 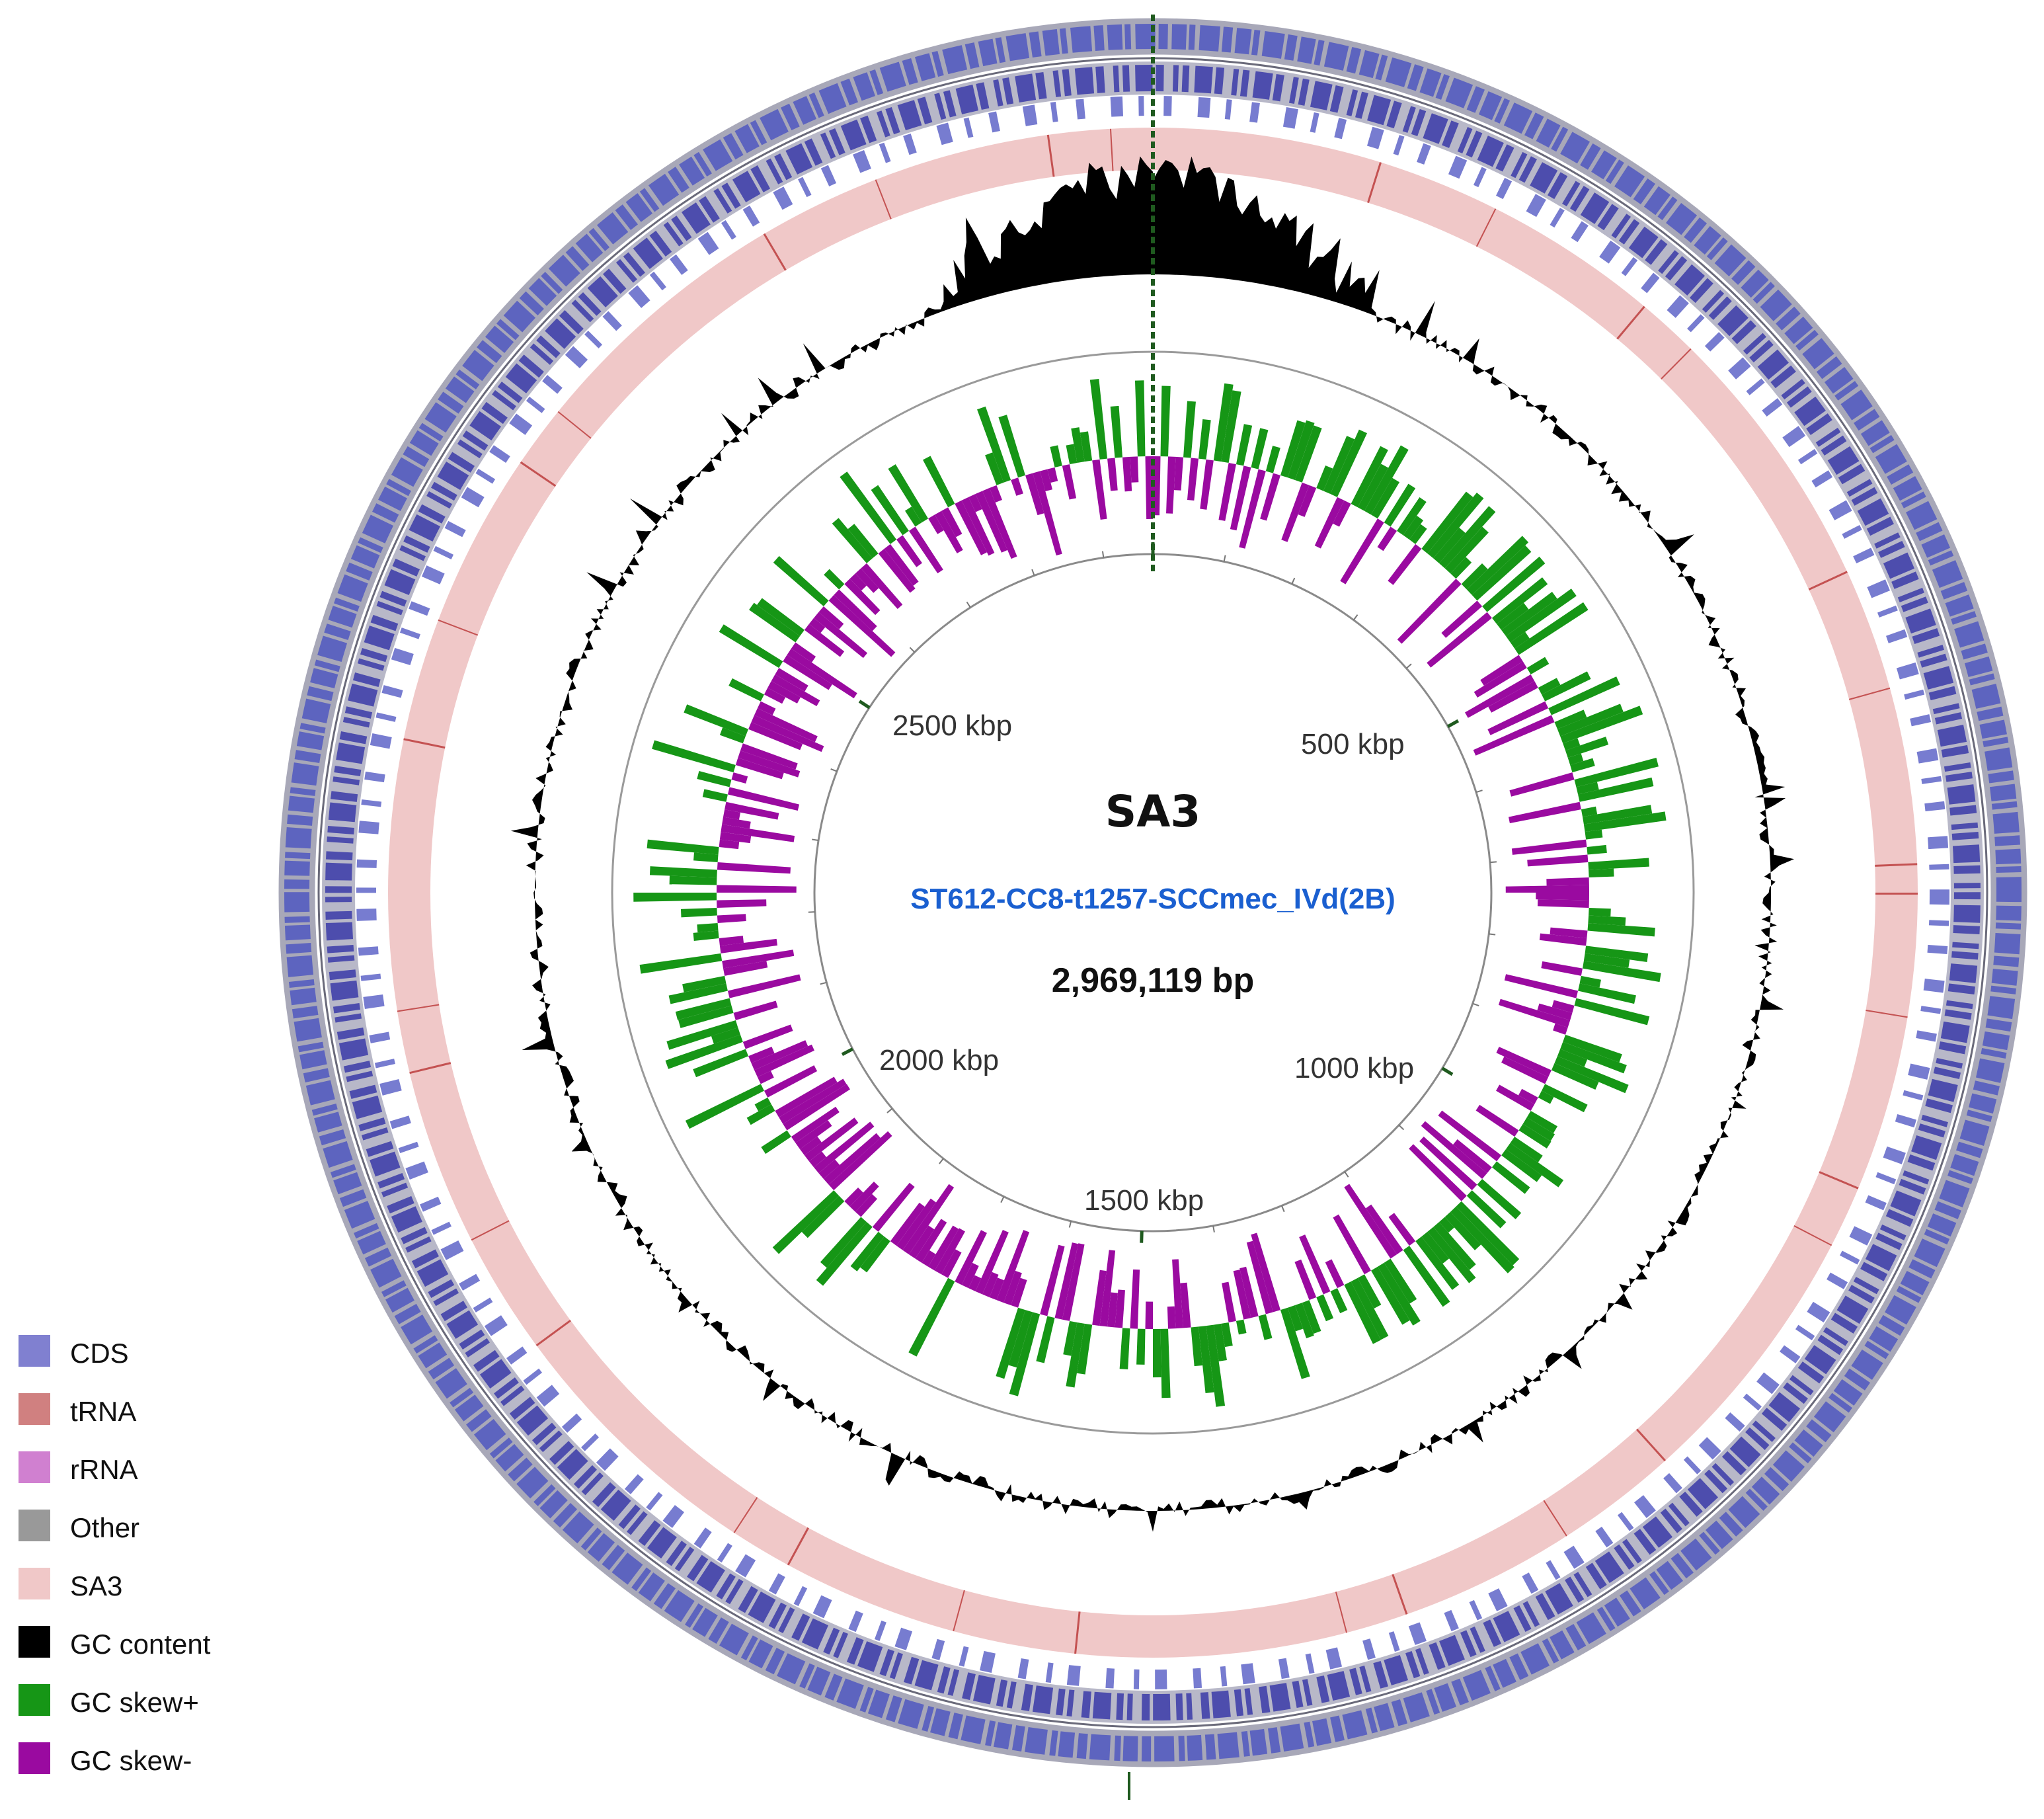 What do you see at coordinates (103, 1412) in the screenshot?
I see `legend-label-trna: tRNA` at bounding box center [103, 1412].